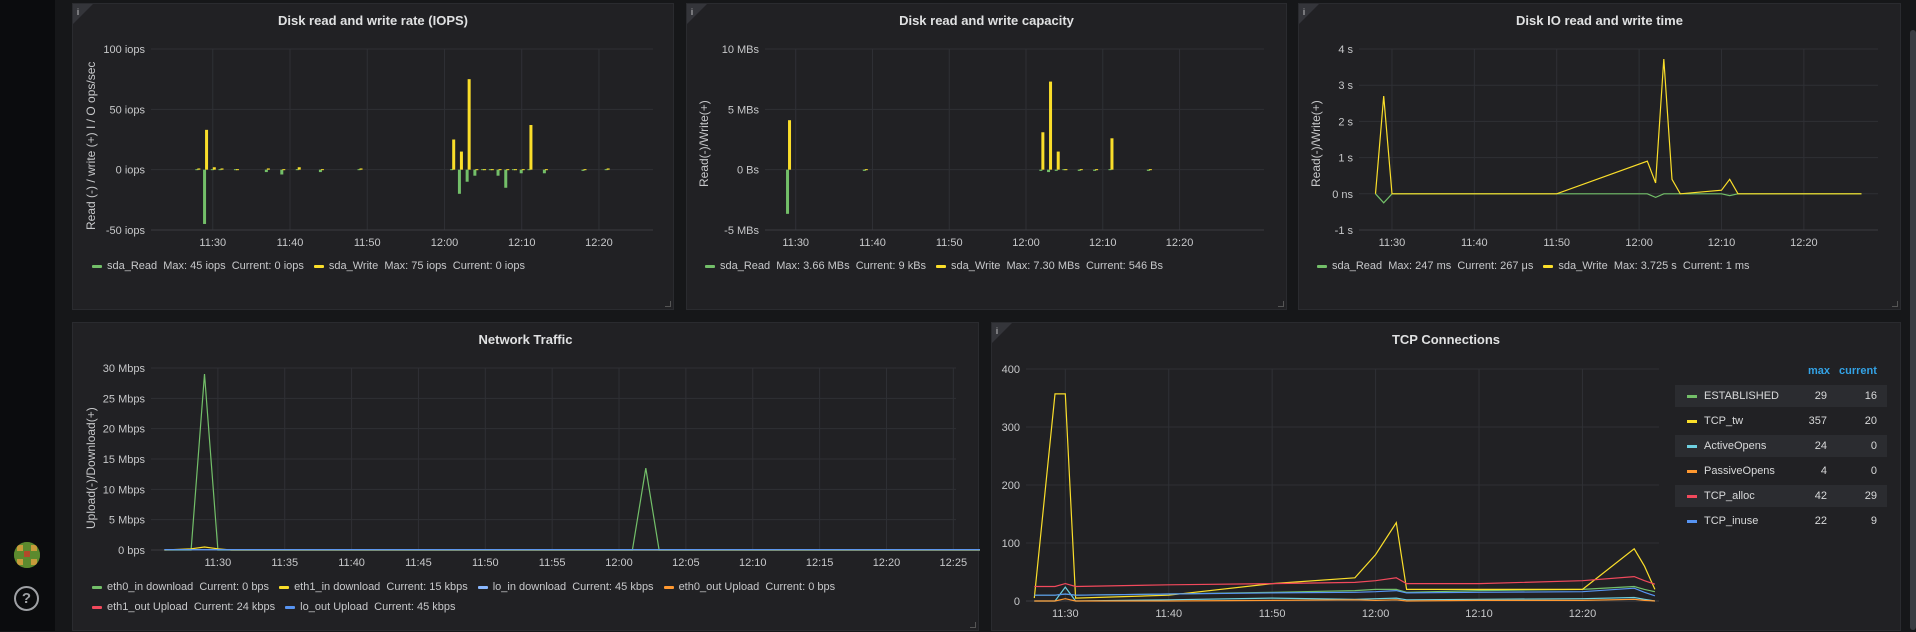  Describe the element at coordinates (378, 607) in the screenshot. I see `legend-label: lo_out Upload Current: 45 kbps` at that location.